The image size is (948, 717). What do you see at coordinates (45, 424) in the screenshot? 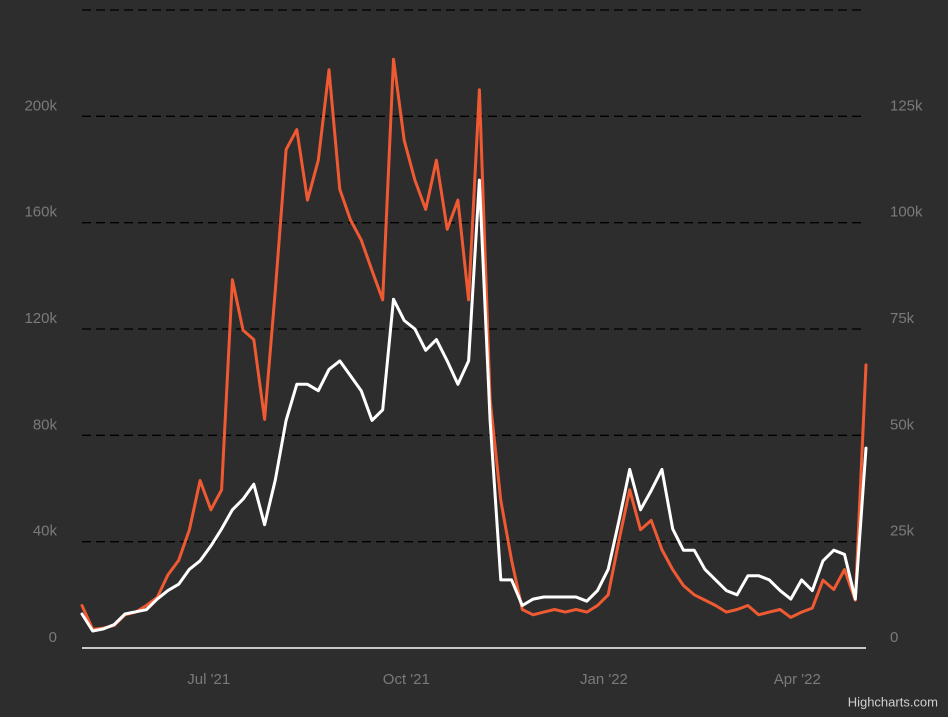
I see `y-tick-label: 80k` at bounding box center [45, 424].